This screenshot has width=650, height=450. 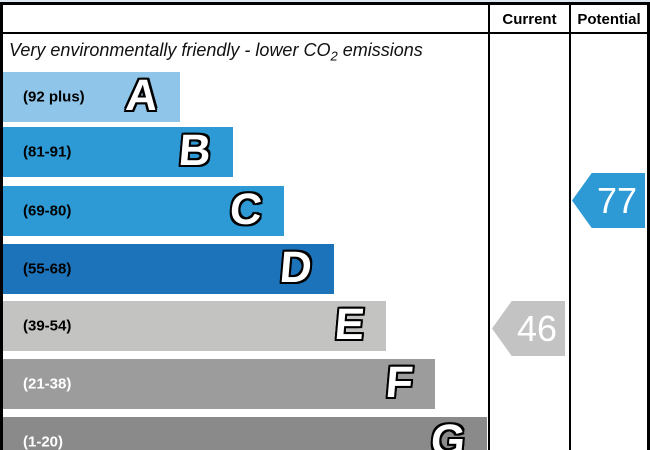 What do you see at coordinates (400, 383) in the screenshot?
I see `band-letter: F` at bounding box center [400, 383].